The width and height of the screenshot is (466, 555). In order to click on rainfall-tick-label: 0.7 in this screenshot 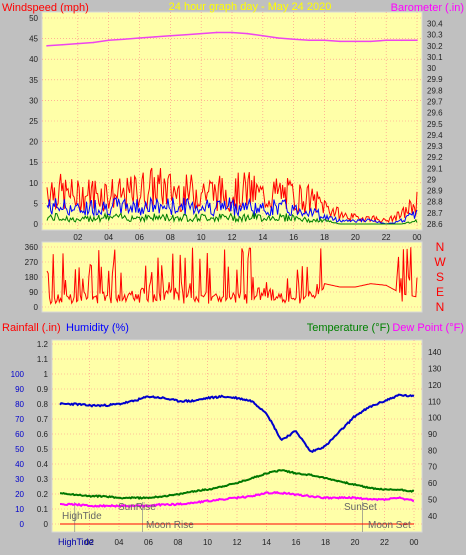, I will do `click(43, 419)`.